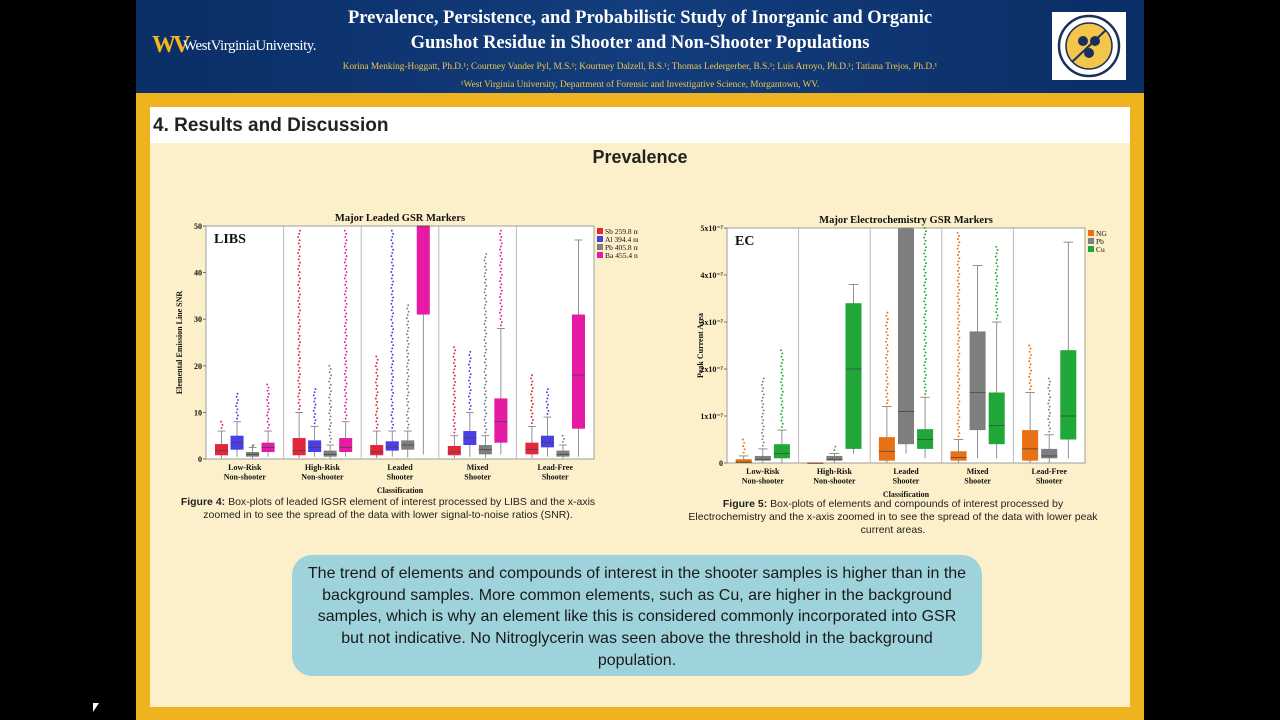 The width and height of the screenshot is (1280, 720). Describe the element at coordinates (834, 454) in the screenshot. I see `box-pb` at that location.